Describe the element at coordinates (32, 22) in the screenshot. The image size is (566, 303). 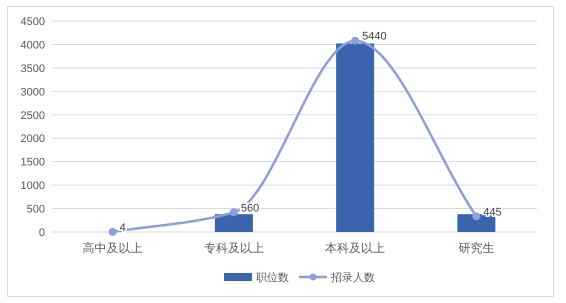
I see `y-tick-label: 4500` at that location.